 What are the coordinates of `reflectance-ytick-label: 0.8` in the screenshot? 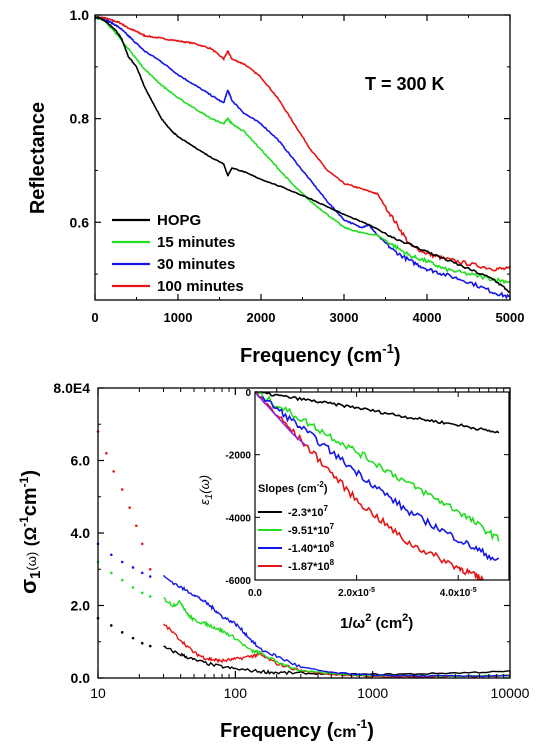 It's located at (80, 119).